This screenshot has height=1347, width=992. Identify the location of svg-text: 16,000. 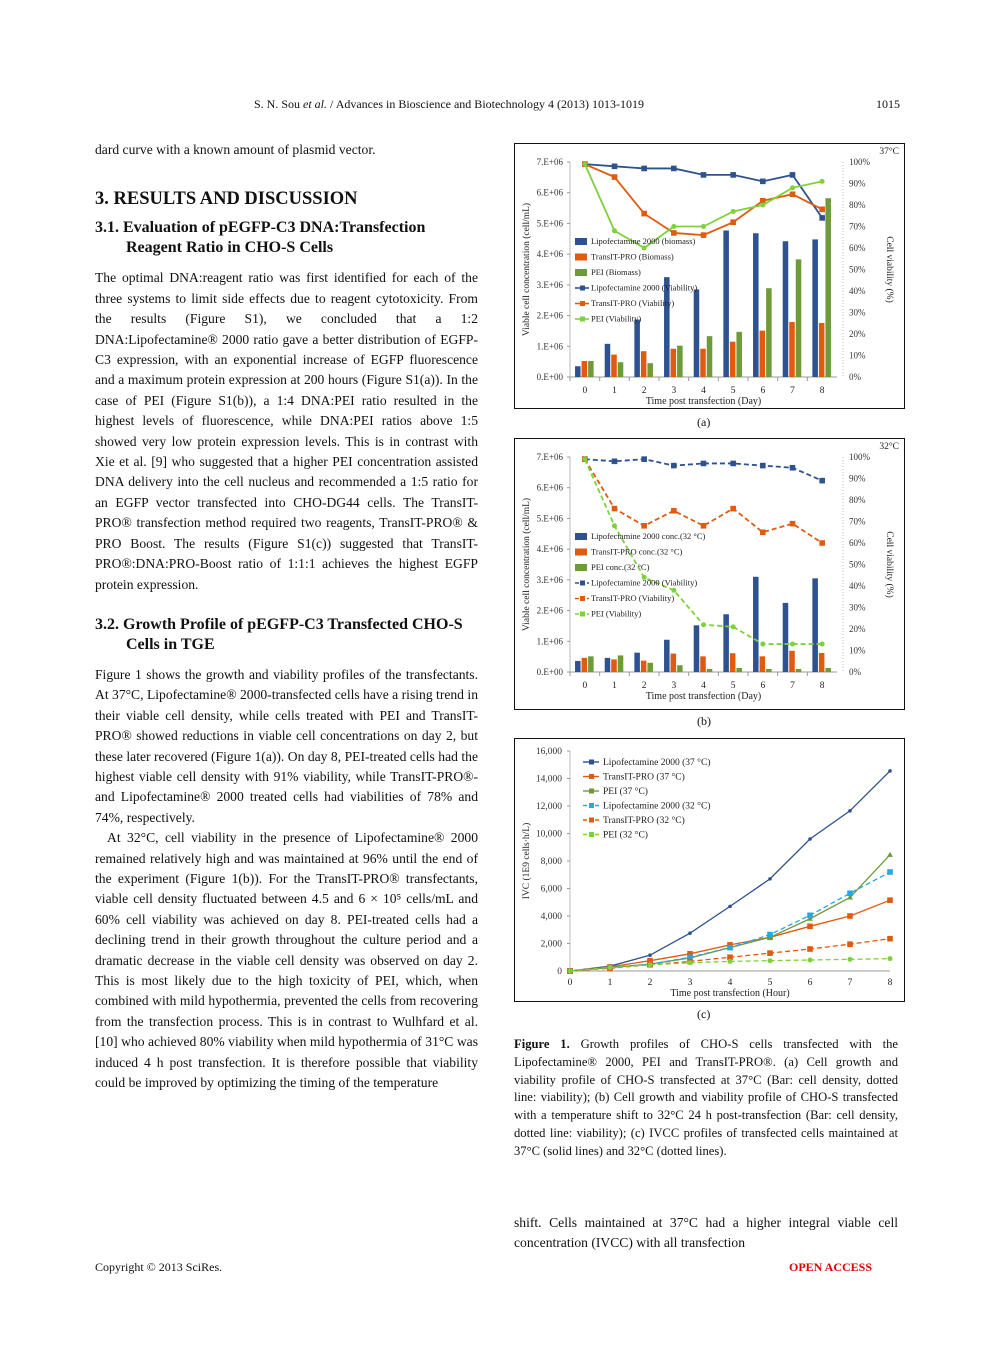
(549, 752).